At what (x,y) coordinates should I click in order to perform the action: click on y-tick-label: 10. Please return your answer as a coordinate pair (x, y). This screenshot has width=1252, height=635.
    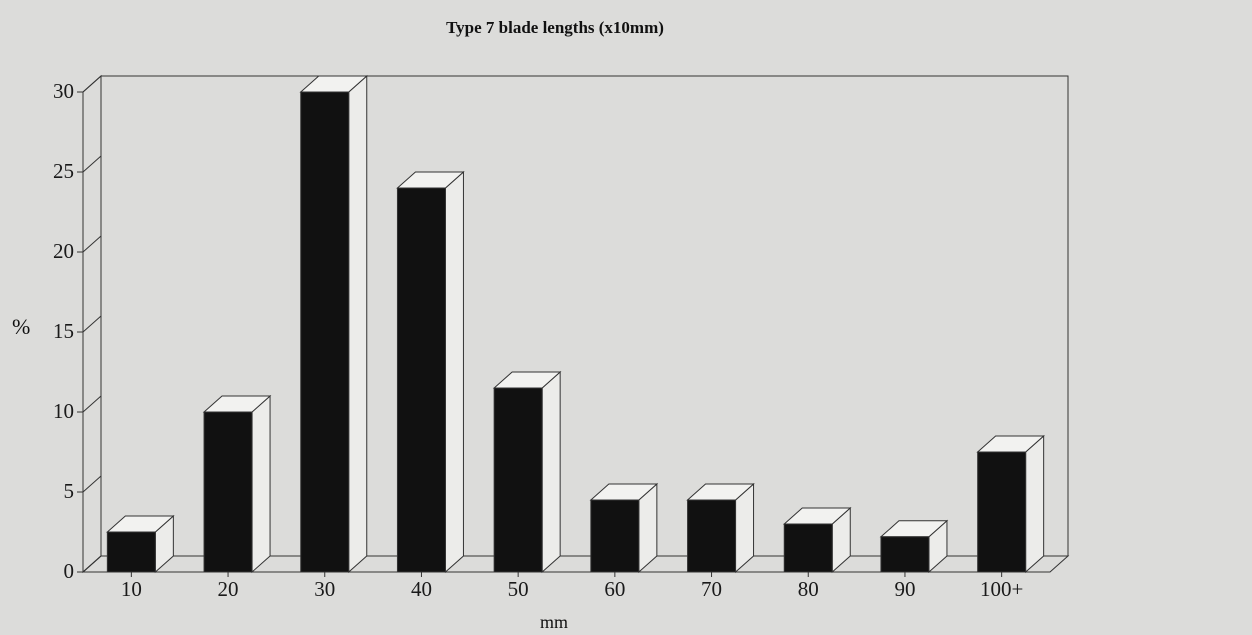
    Looking at the image, I should click on (63, 411).